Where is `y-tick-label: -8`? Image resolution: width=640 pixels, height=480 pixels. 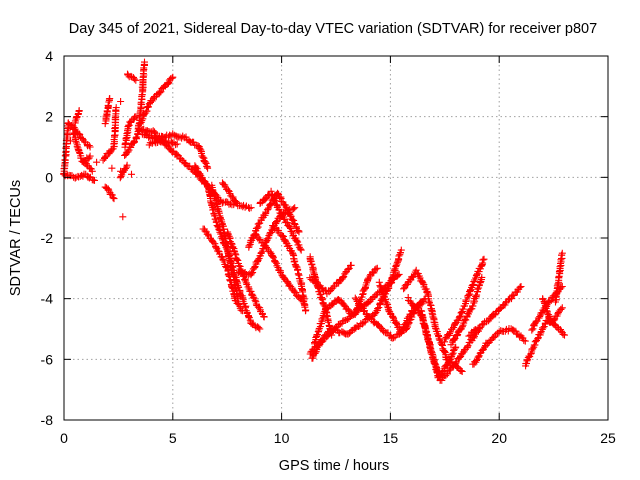 y-tick-label: -8 is located at coordinates (47, 420).